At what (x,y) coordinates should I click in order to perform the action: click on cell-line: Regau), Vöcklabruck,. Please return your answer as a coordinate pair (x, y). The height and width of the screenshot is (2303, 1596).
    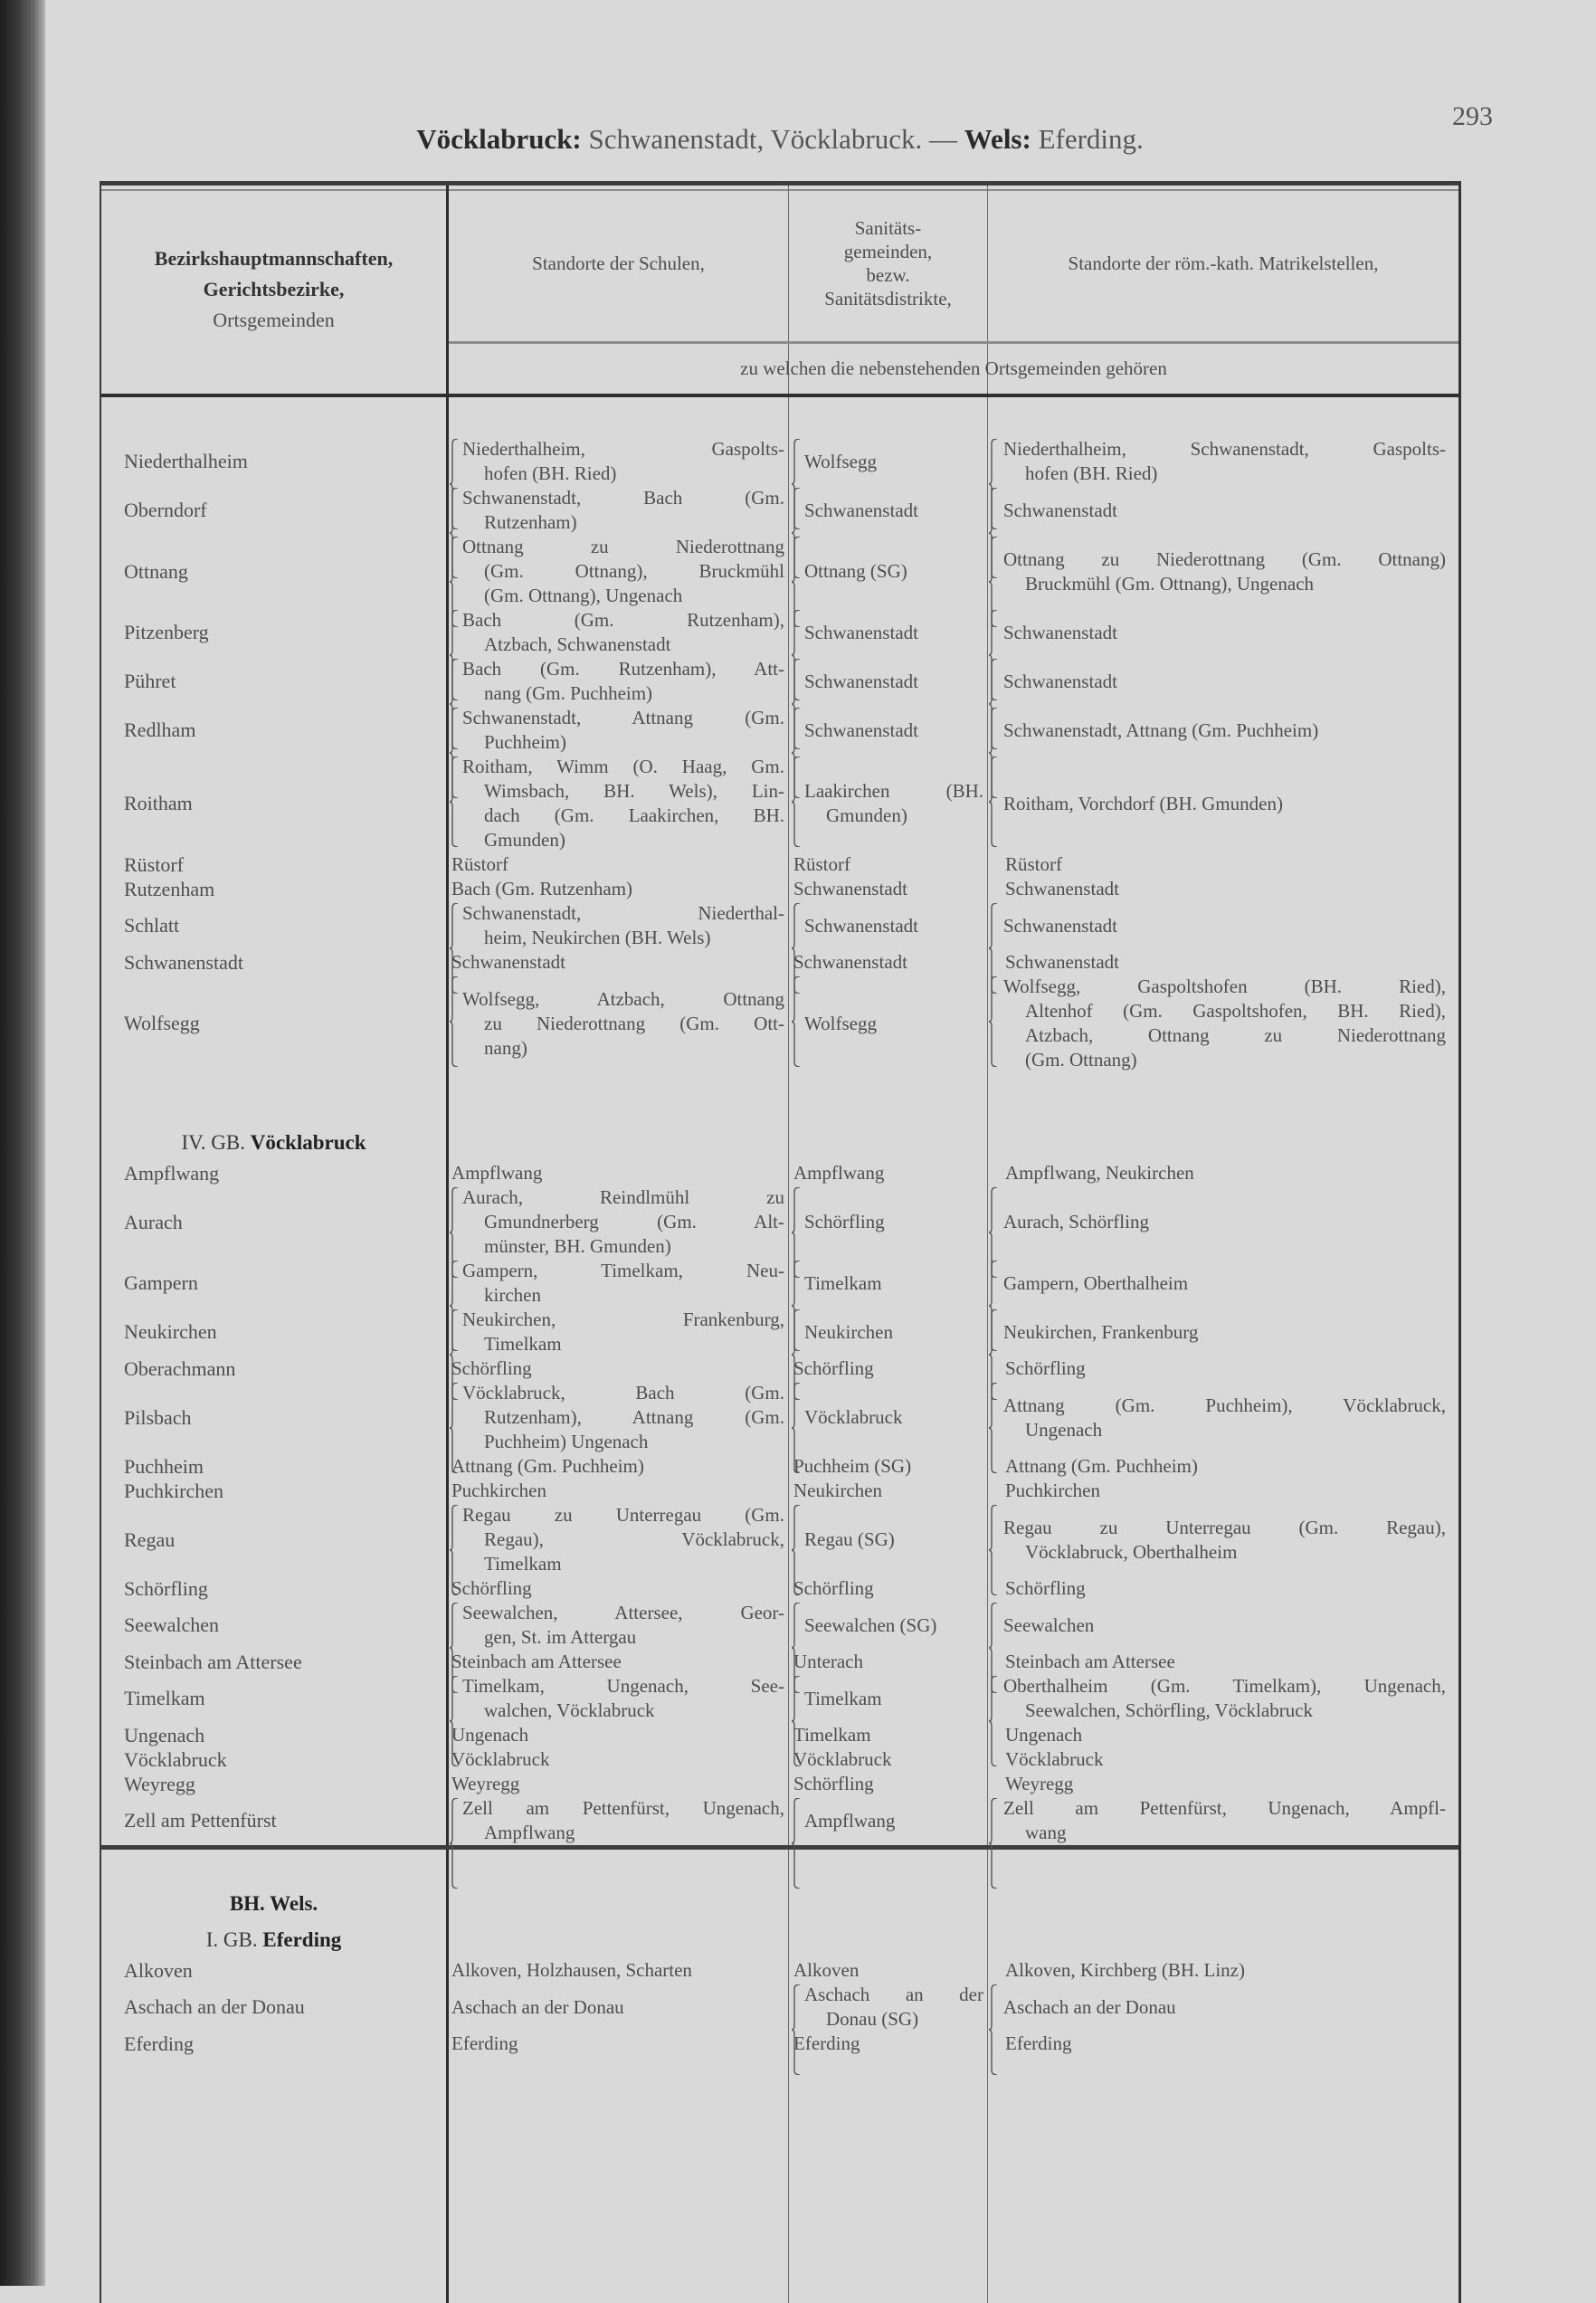
    Looking at the image, I should click on (634, 1539).